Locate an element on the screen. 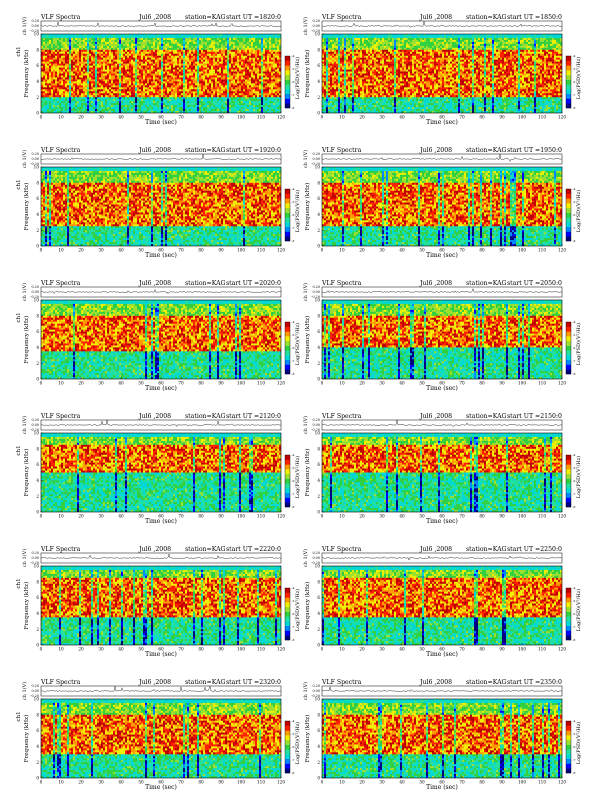  y-axis-label: Frequency (kHz) is located at coordinates (26, 74).